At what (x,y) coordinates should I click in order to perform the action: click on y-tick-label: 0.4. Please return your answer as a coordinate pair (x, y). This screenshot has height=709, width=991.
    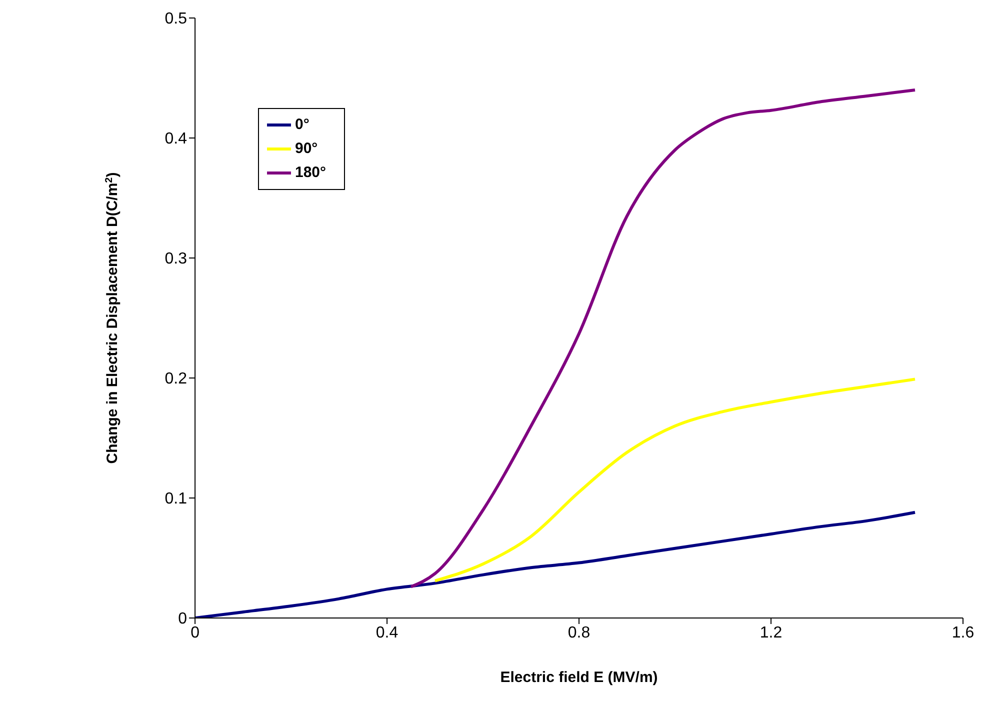
    Looking at the image, I should click on (176, 139).